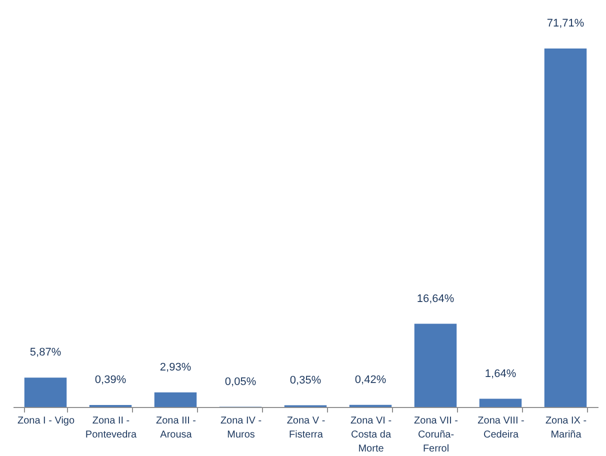 This screenshot has width=606, height=456. Describe the element at coordinates (435, 298) in the screenshot. I see `data-label: 16,64%` at that location.